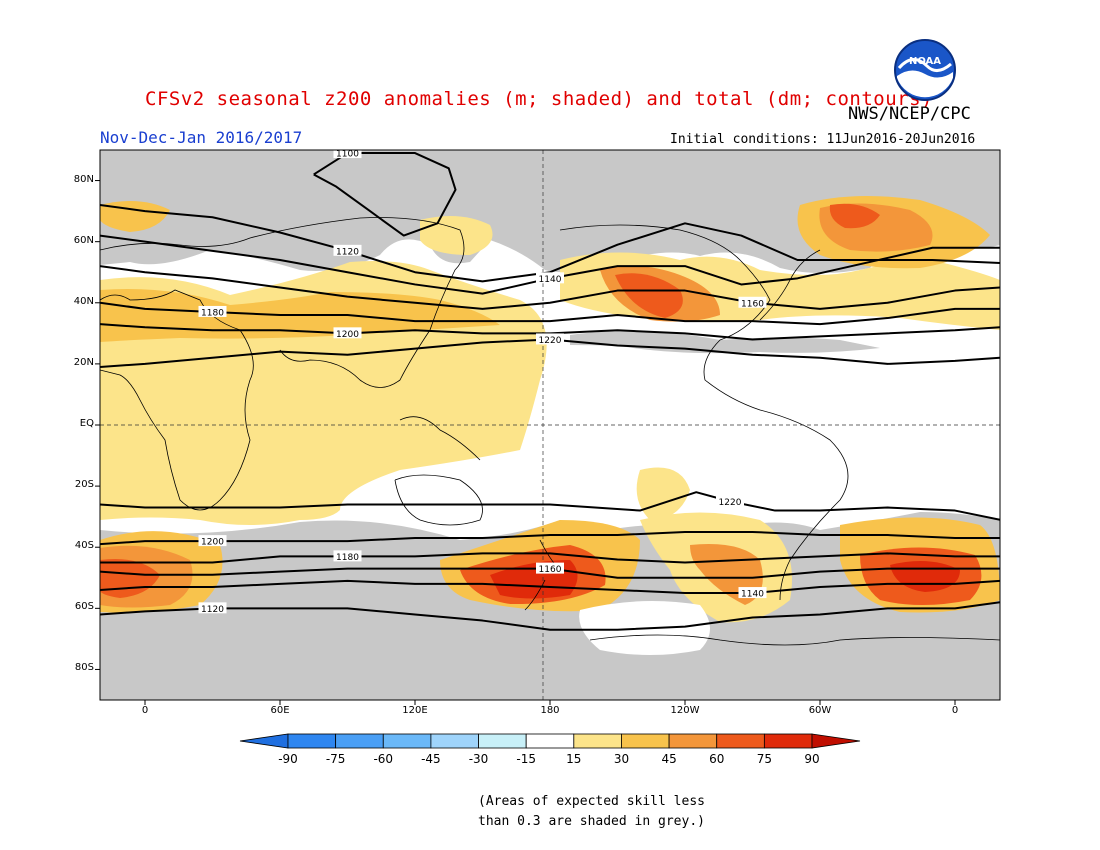 Image resolution: width=1100 pixels, height=850 pixels. I want to click on initial-conditions: Initial conditions: 11Jun2016-20Jun2016, so click(823, 139).